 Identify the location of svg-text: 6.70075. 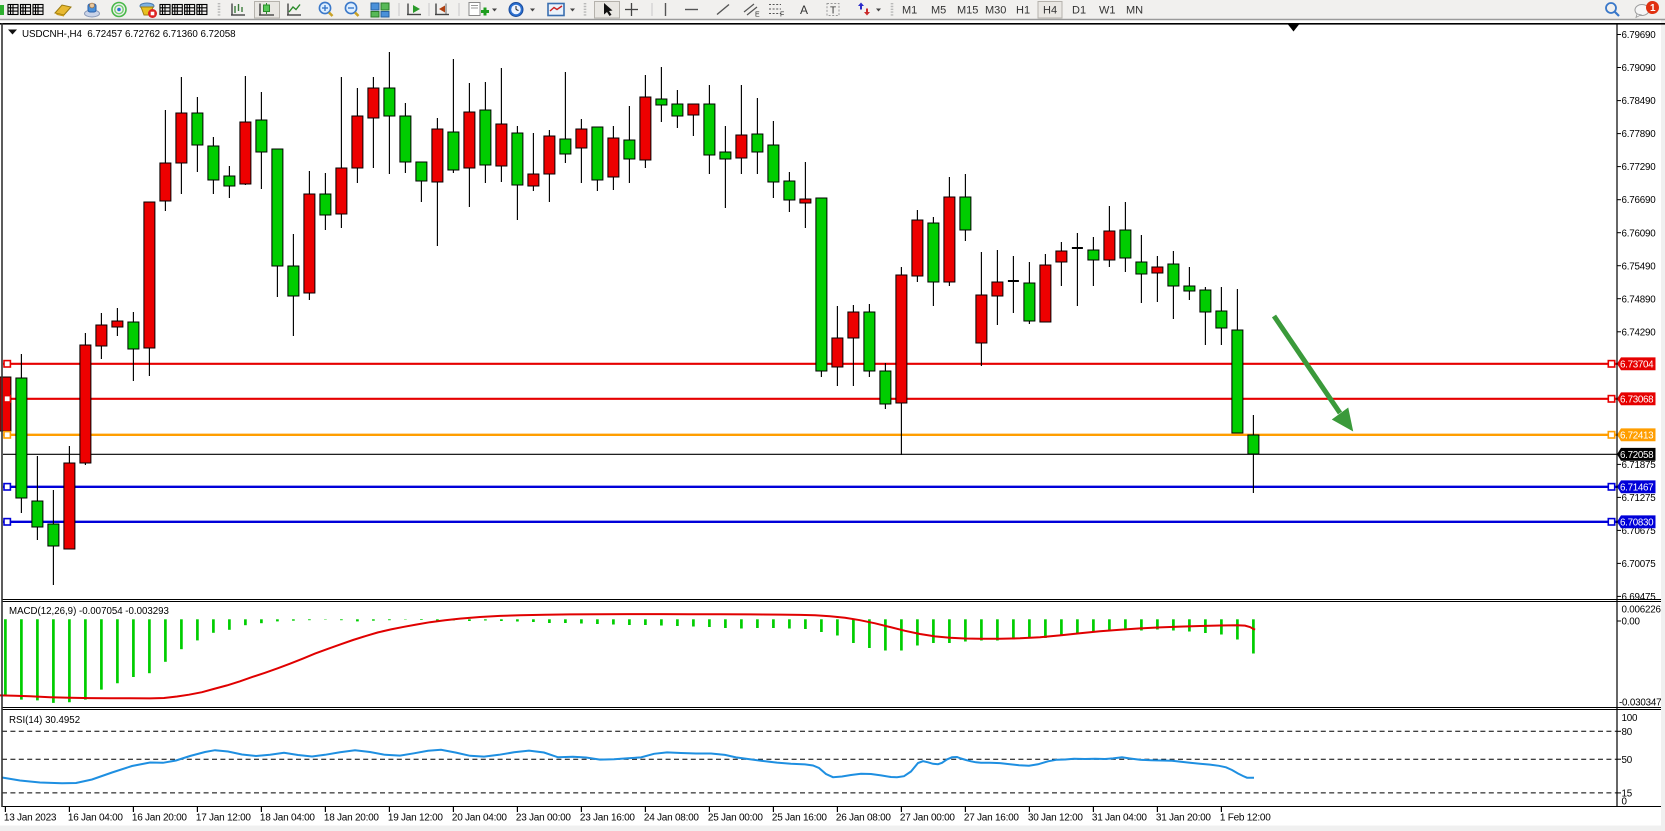
(1639, 564).